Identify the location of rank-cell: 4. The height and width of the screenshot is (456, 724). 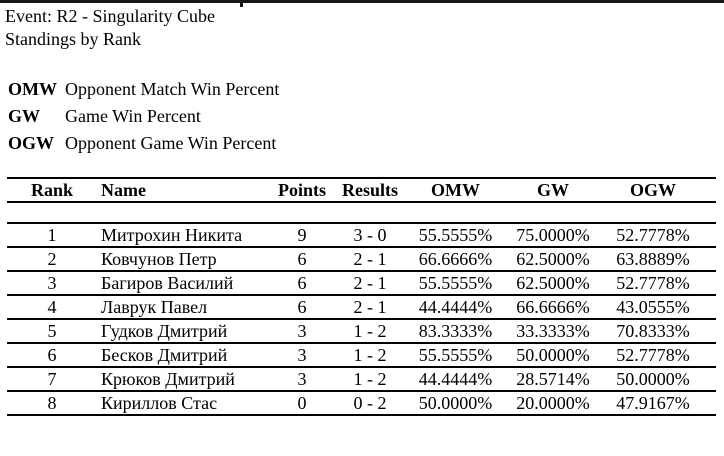
(52, 307).